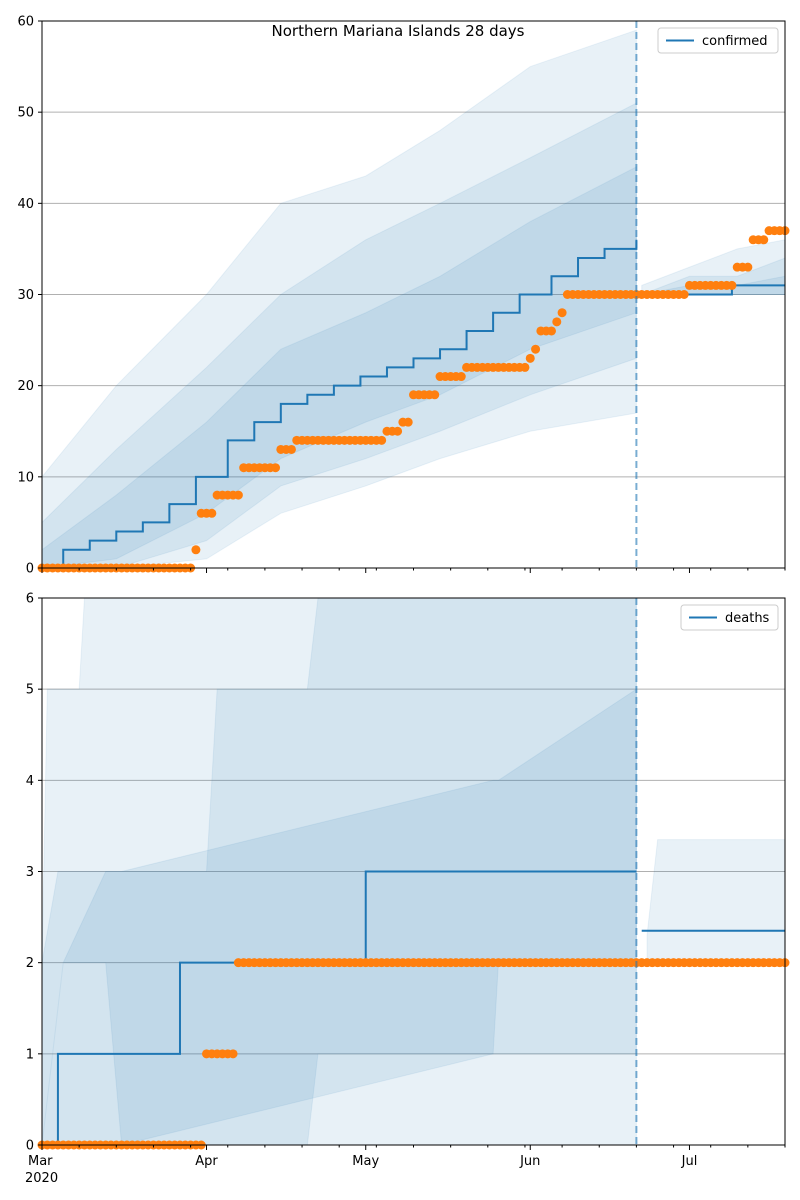  I want to click on y-tick-label: 20, so click(25, 386).